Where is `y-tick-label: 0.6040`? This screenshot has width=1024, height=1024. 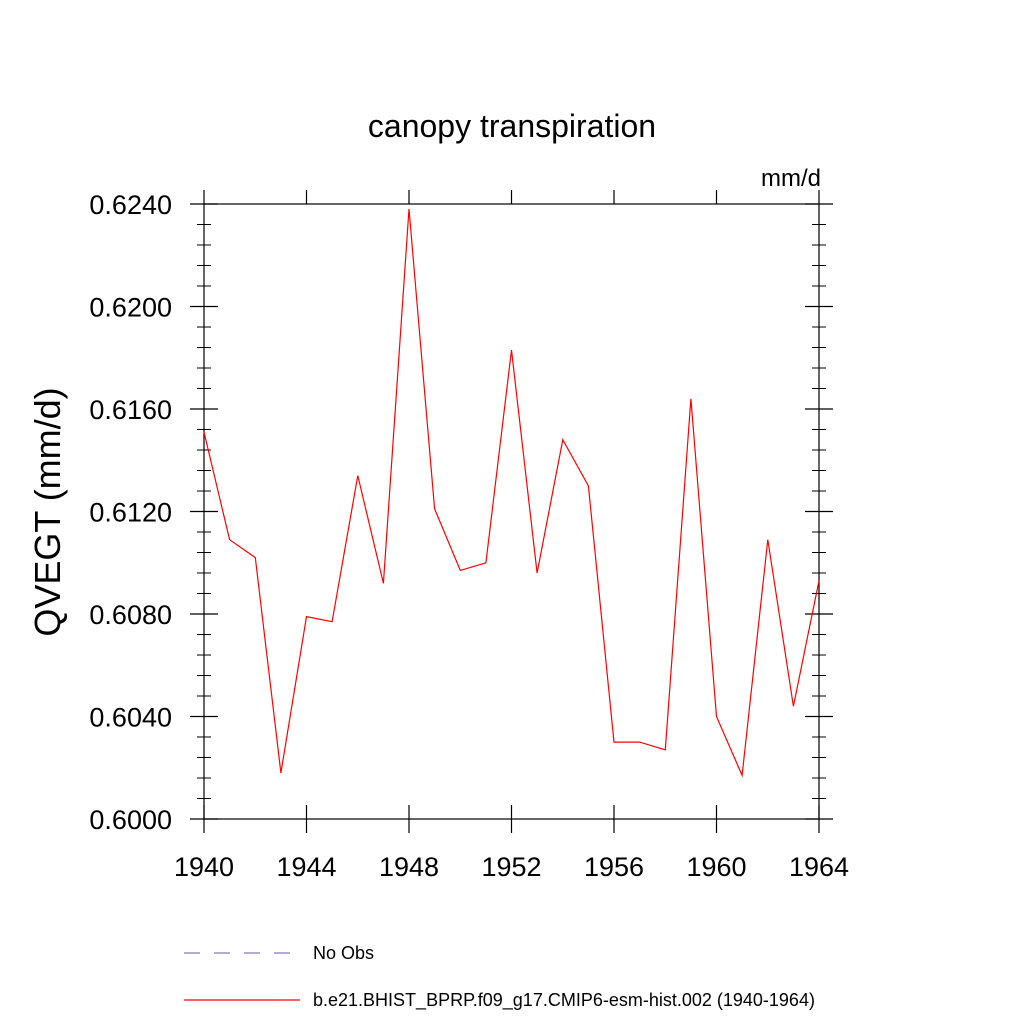
y-tick-label: 0.6040 is located at coordinates (130, 718).